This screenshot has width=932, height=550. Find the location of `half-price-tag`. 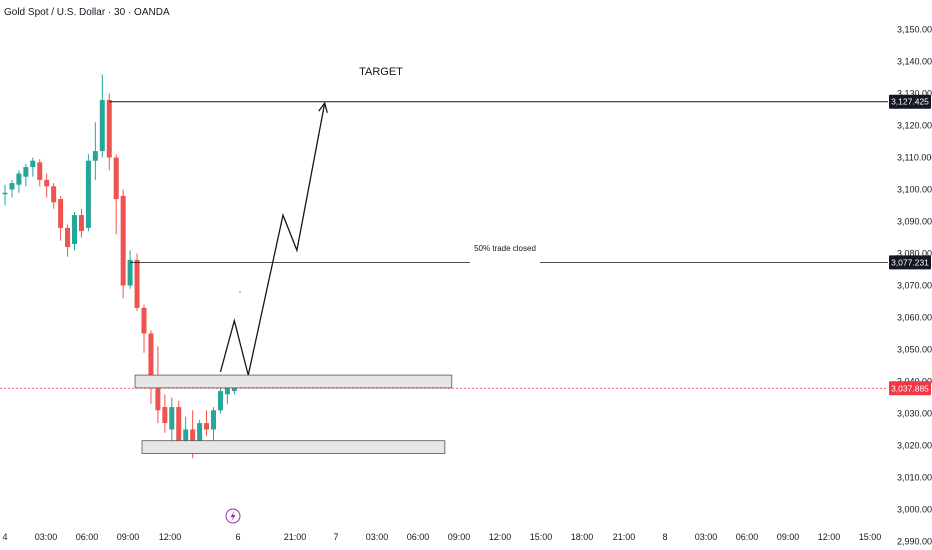

half-price-tag is located at coordinates (910, 262).